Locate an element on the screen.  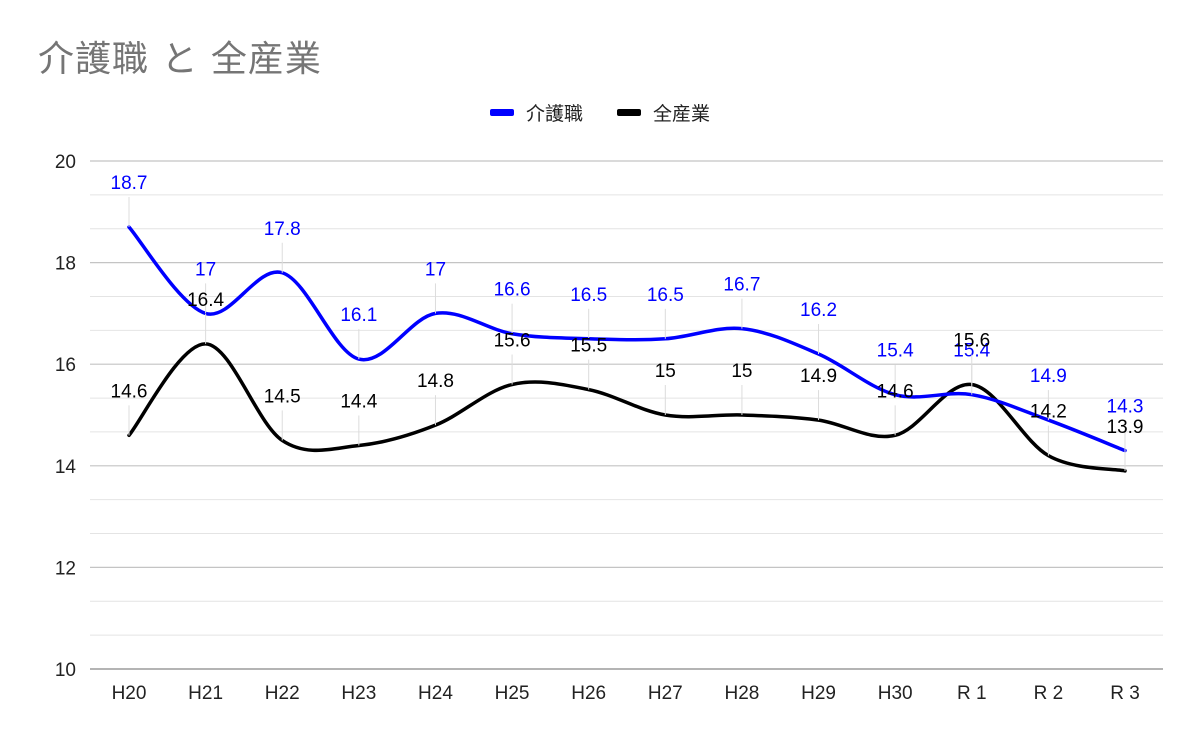
x-tick-label: R 2 is located at coordinates (1049, 693).